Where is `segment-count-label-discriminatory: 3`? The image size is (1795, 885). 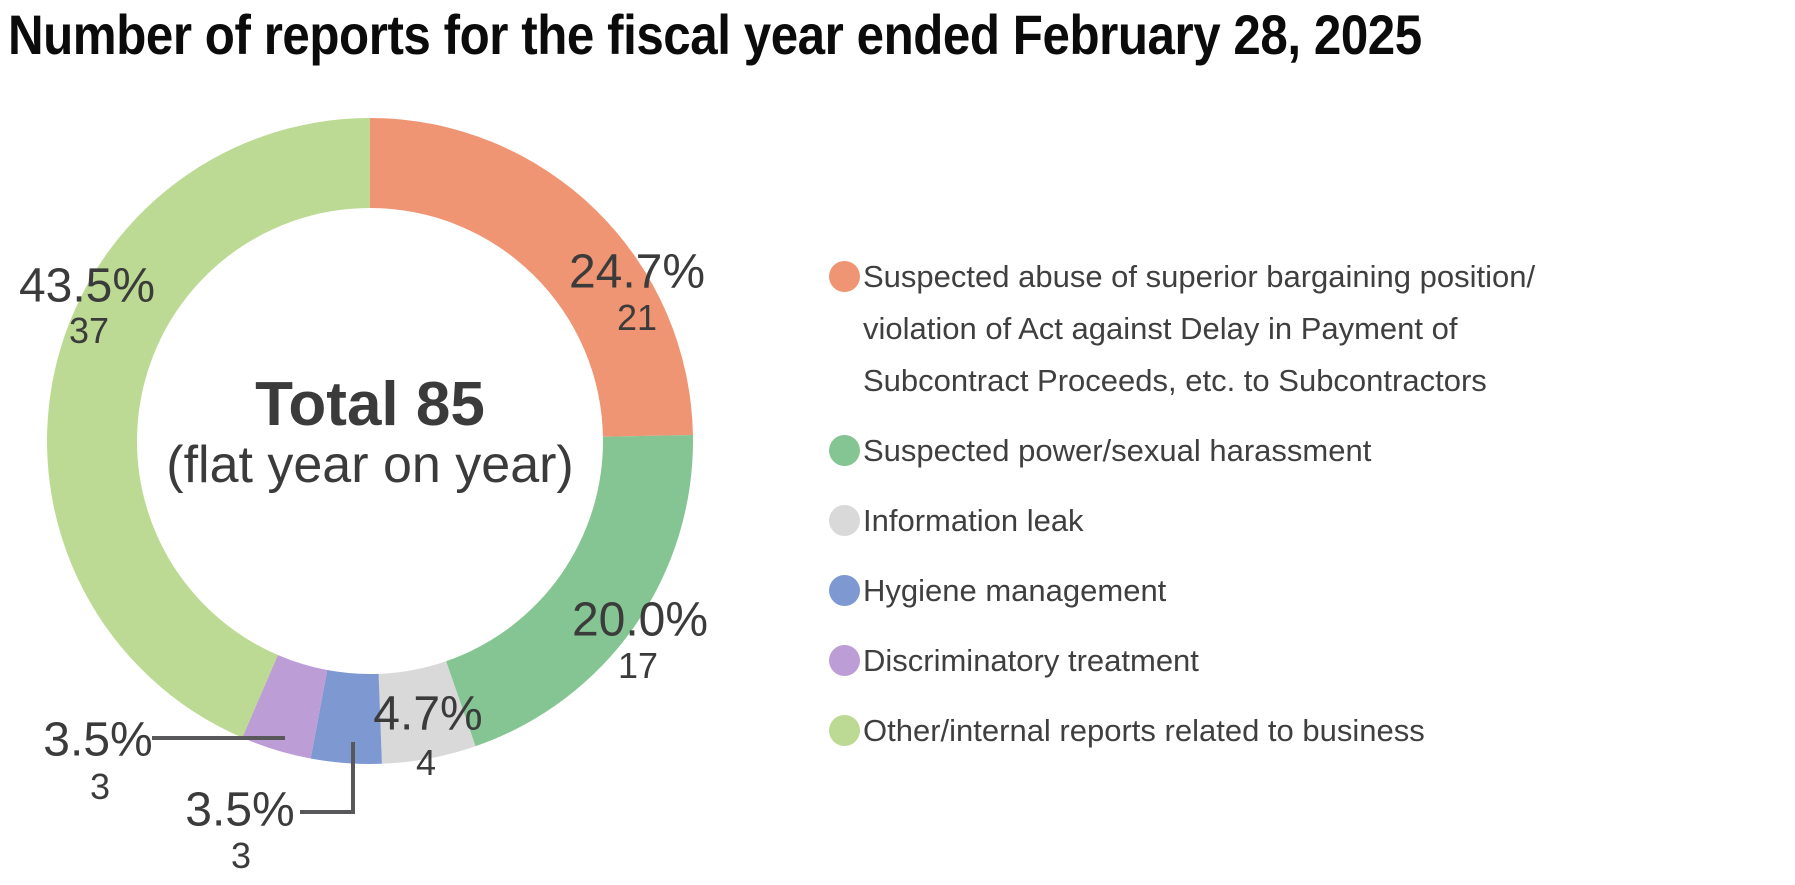
segment-count-label-discriminatory: 3 is located at coordinates (100, 786).